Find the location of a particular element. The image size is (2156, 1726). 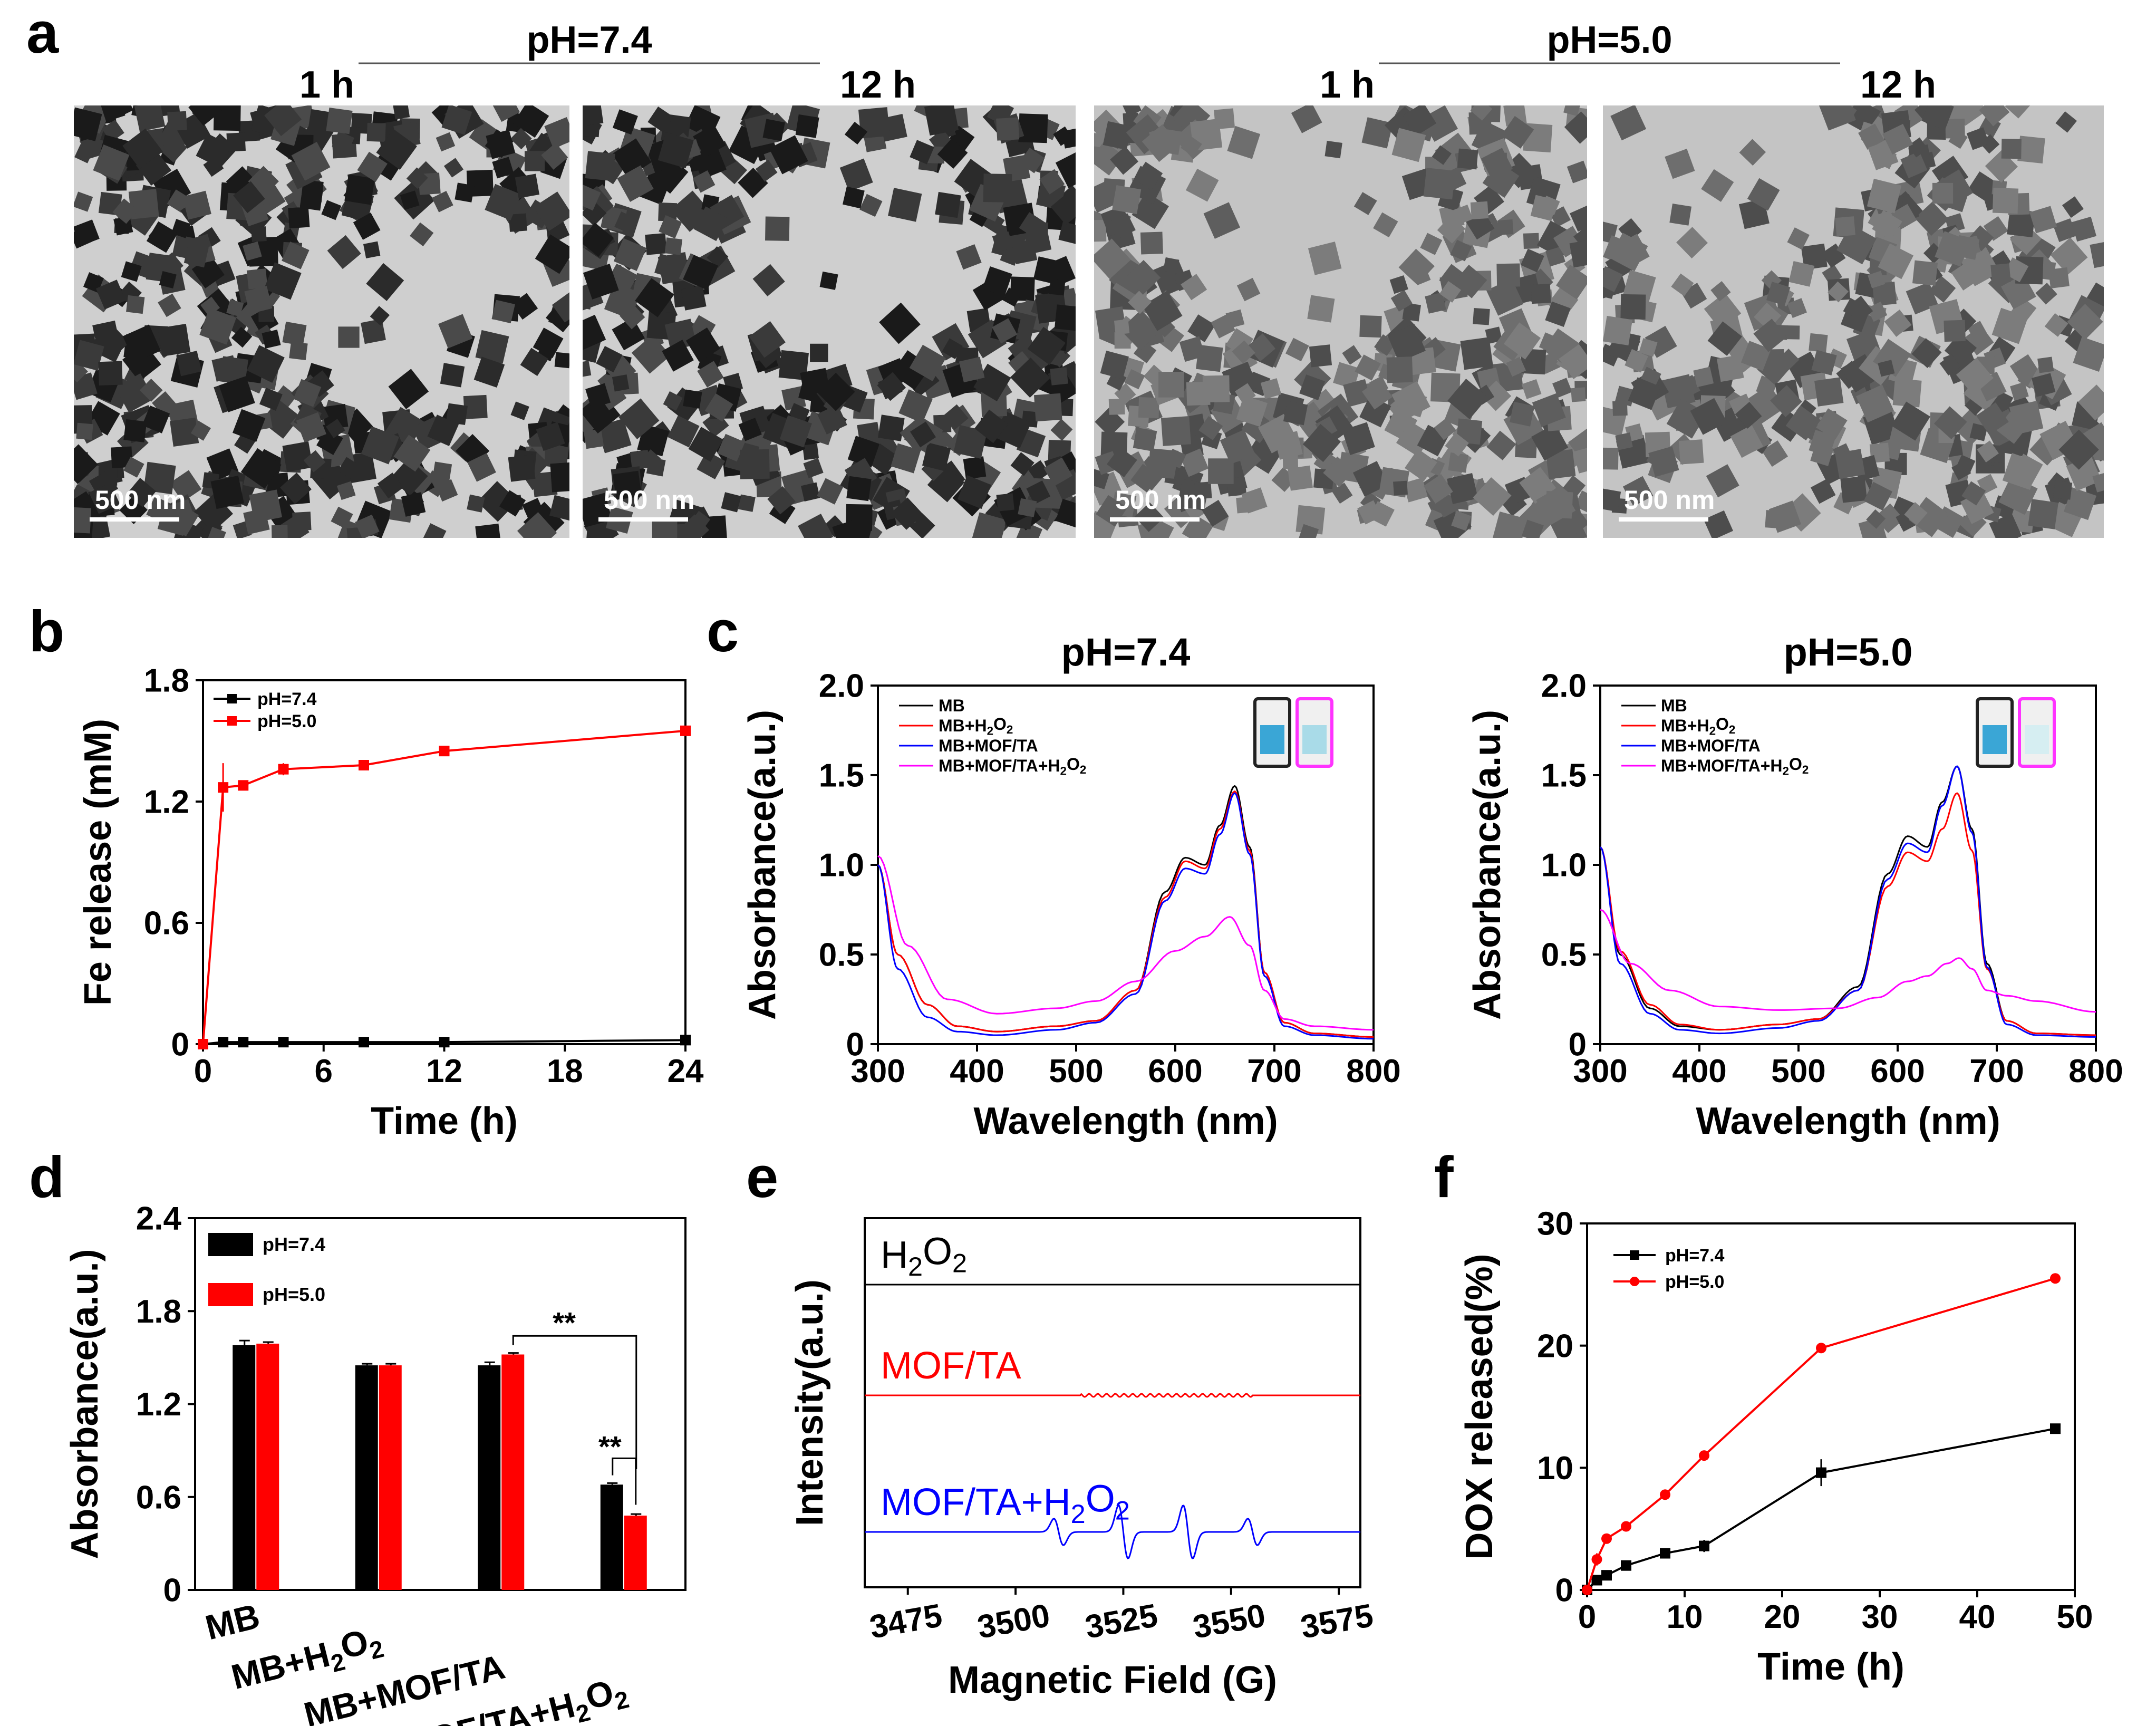

y-tick-label: 0 is located at coordinates (855, 1045).